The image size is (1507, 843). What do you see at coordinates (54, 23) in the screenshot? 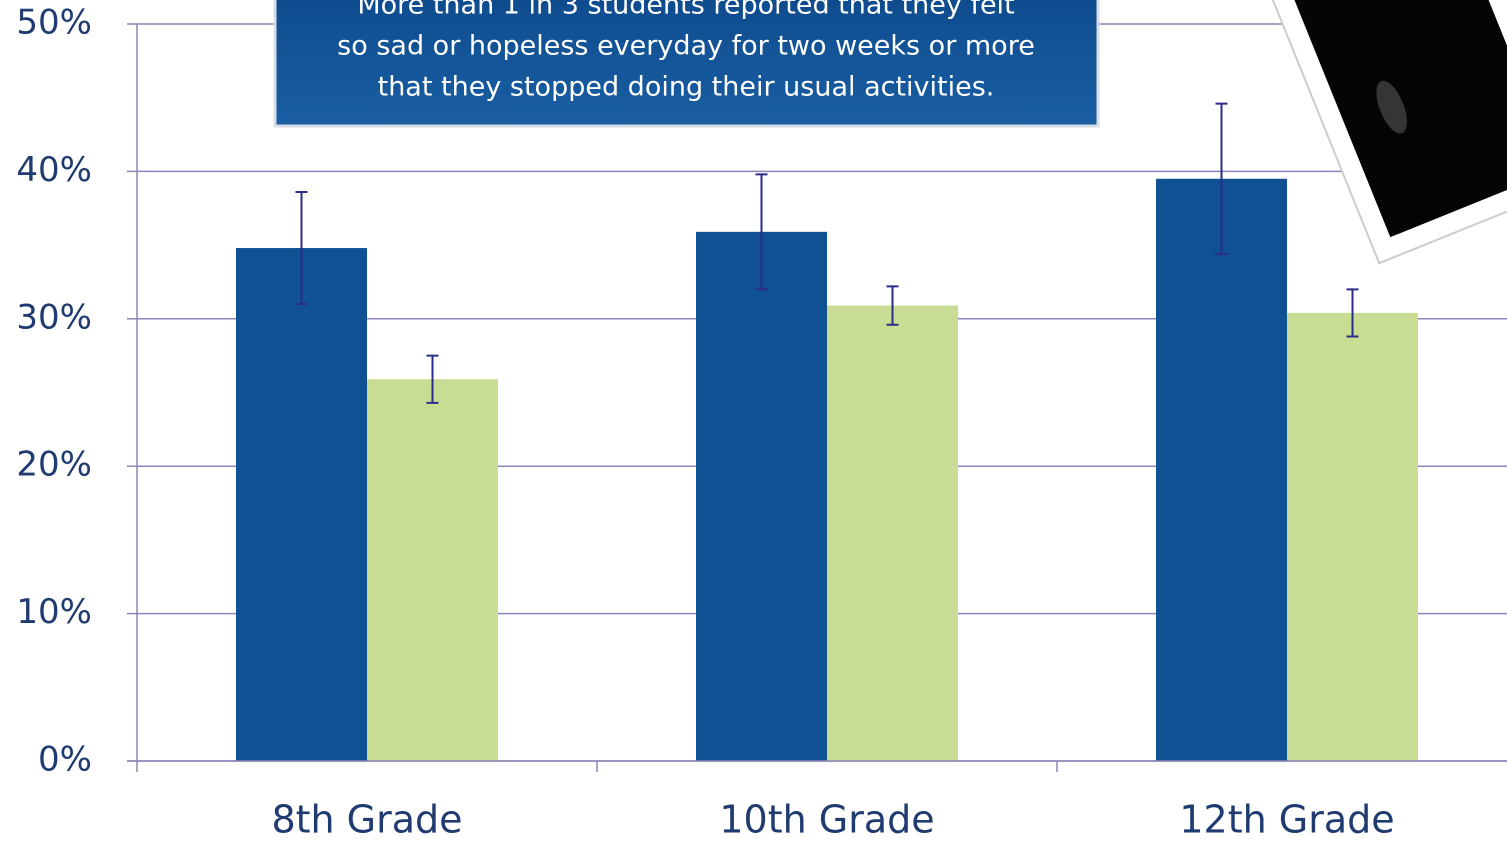
I see `y-tick-label: 50%` at bounding box center [54, 23].